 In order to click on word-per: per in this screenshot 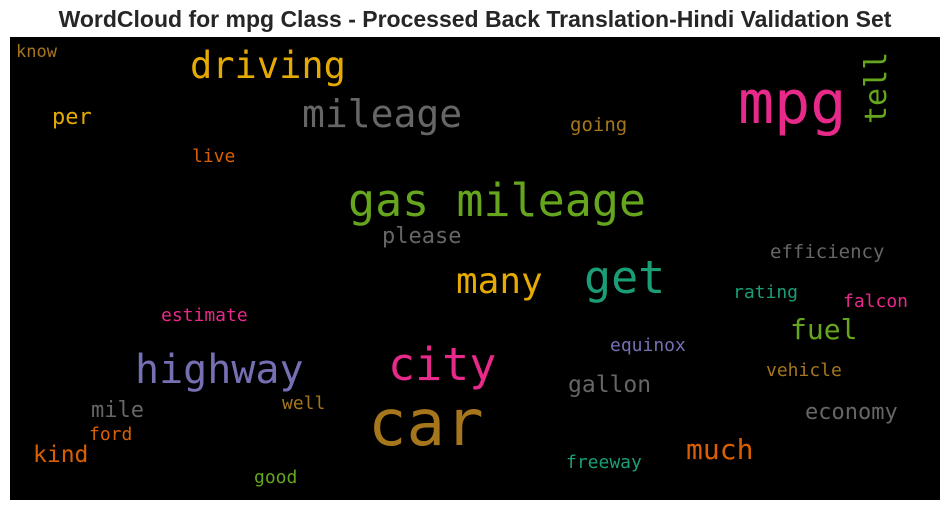, I will do `click(72, 117)`.